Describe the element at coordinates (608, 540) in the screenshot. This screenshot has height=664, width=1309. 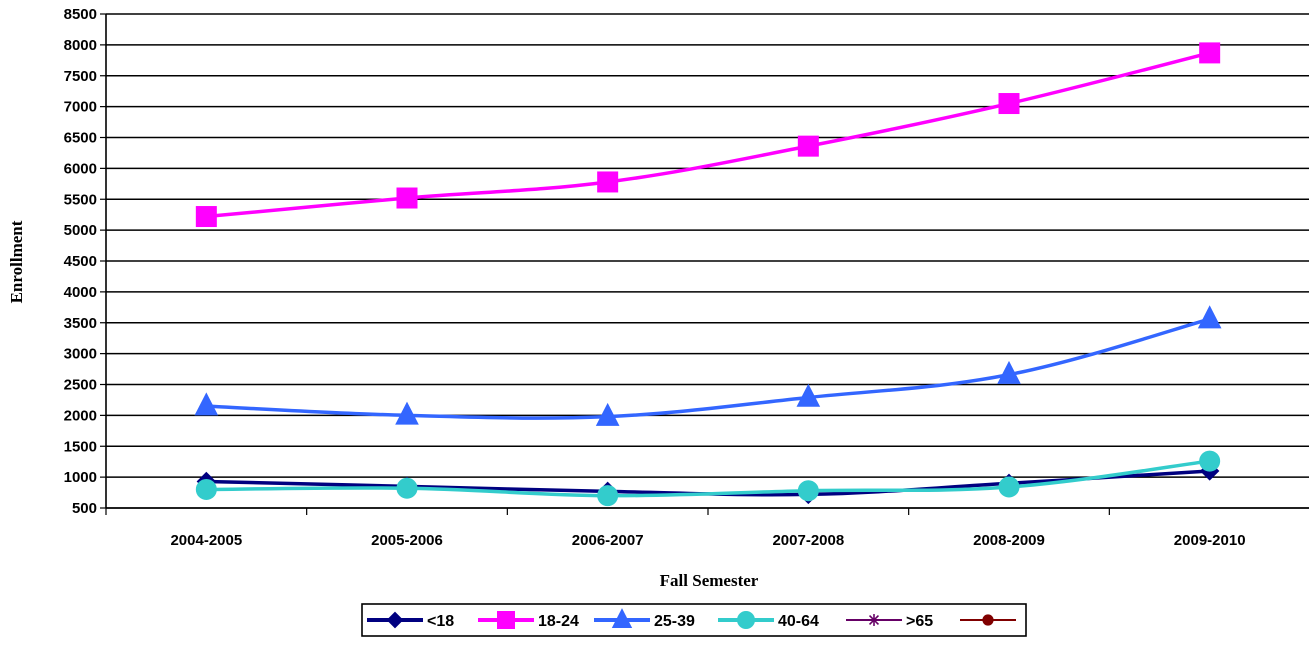
I see `x-tick-label: 2006-2007` at that location.